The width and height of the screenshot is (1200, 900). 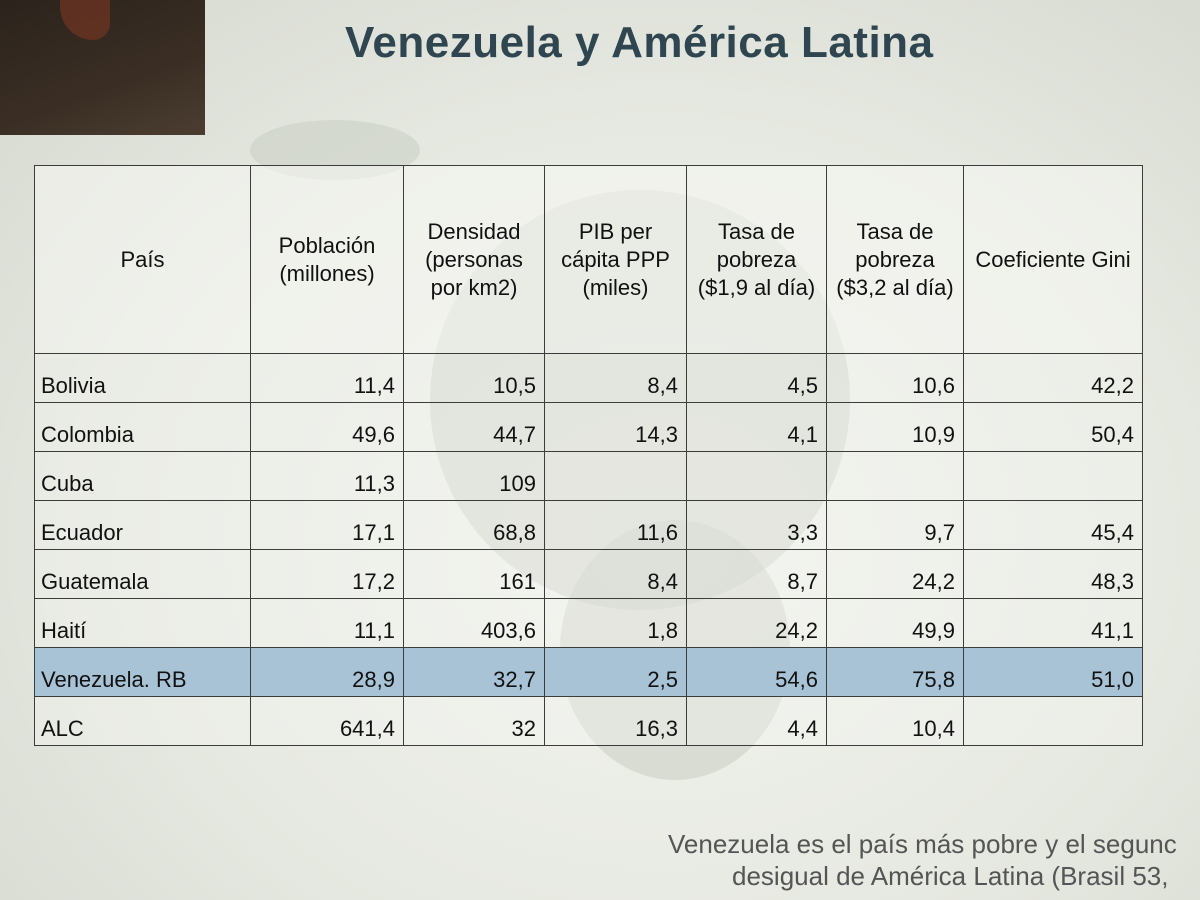 What do you see at coordinates (615, 623) in the screenshot?
I see `cell-value: 1,8` at bounding box center [615, 623].